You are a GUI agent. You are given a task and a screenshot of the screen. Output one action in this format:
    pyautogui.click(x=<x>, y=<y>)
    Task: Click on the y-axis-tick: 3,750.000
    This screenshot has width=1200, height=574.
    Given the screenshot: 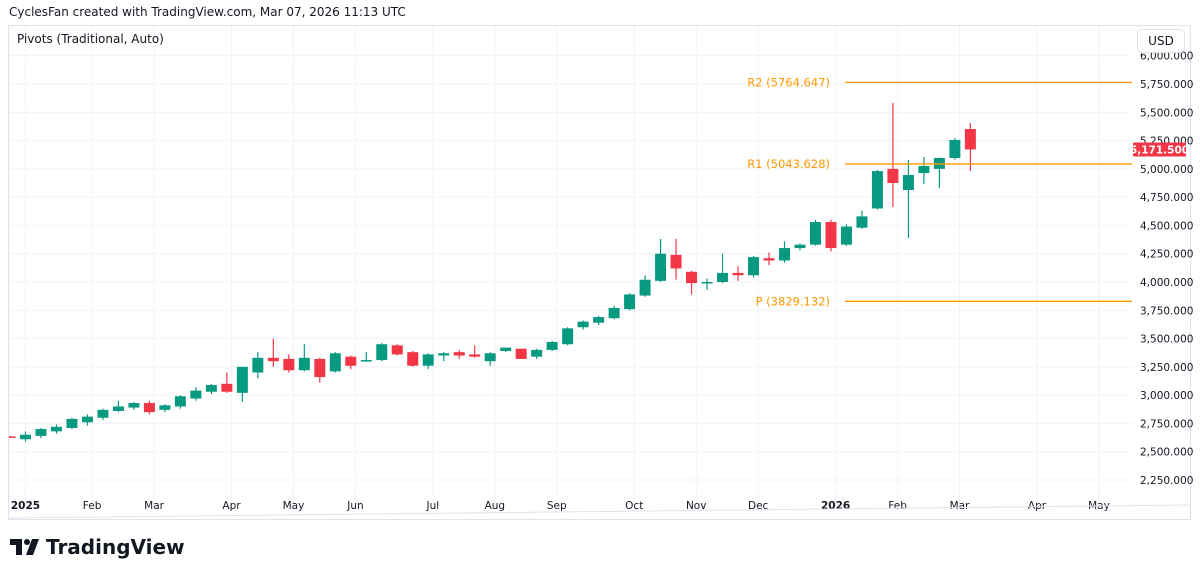 What is the action you would take?
    pyautogui.click(x=1166, y=311)
    